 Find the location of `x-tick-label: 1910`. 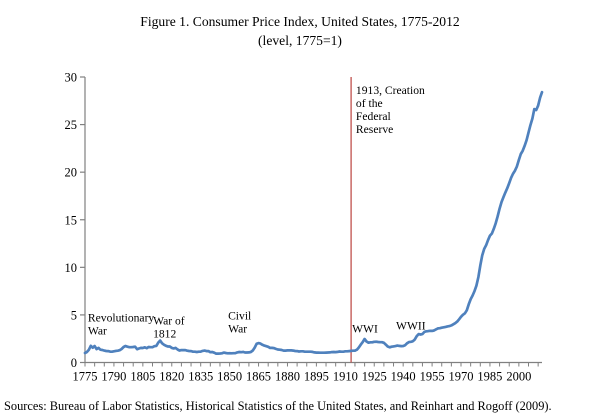

x-tick-label: 1910 is located at coordinates (345, 377).